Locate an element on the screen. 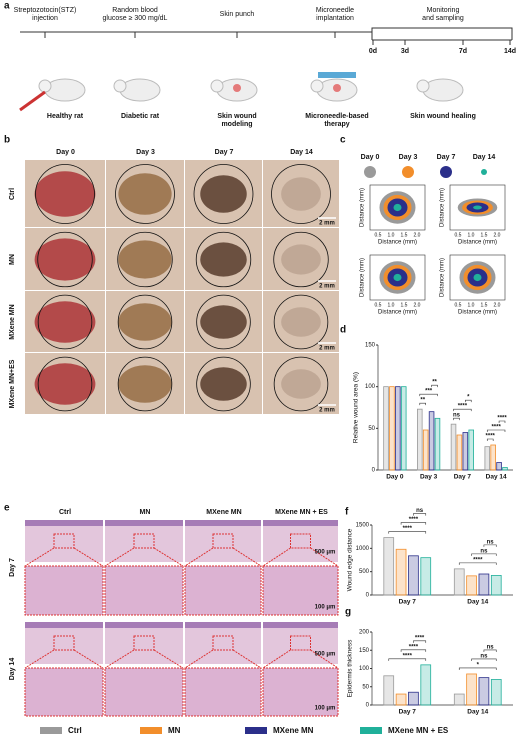 This screenshot has width=520, height=737. row-label: MXene MN+ES is located at coordinates (12, 383).